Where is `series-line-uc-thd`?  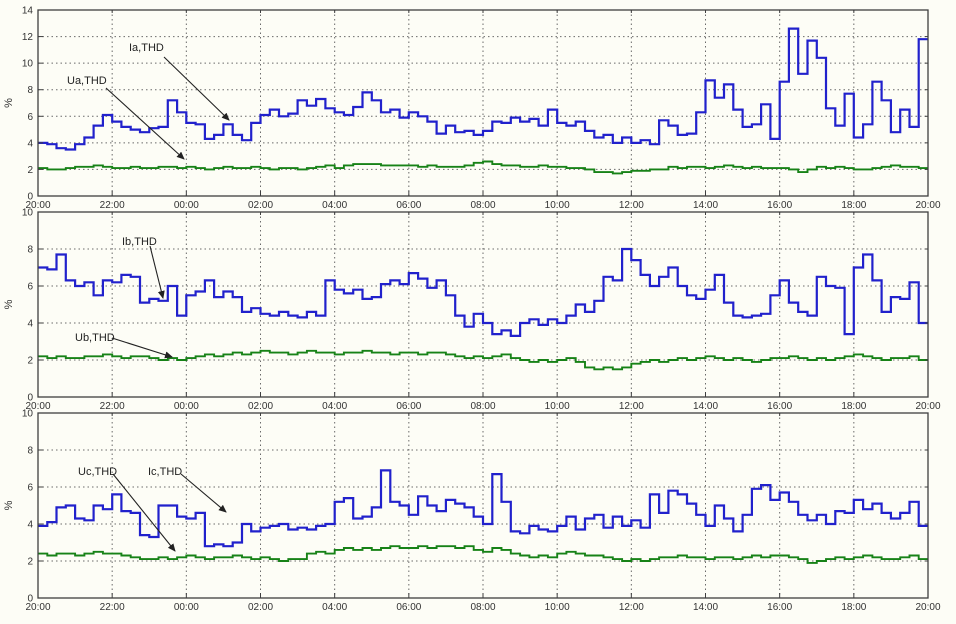
series-line-uc-thd is located at coordinates (483, 554).